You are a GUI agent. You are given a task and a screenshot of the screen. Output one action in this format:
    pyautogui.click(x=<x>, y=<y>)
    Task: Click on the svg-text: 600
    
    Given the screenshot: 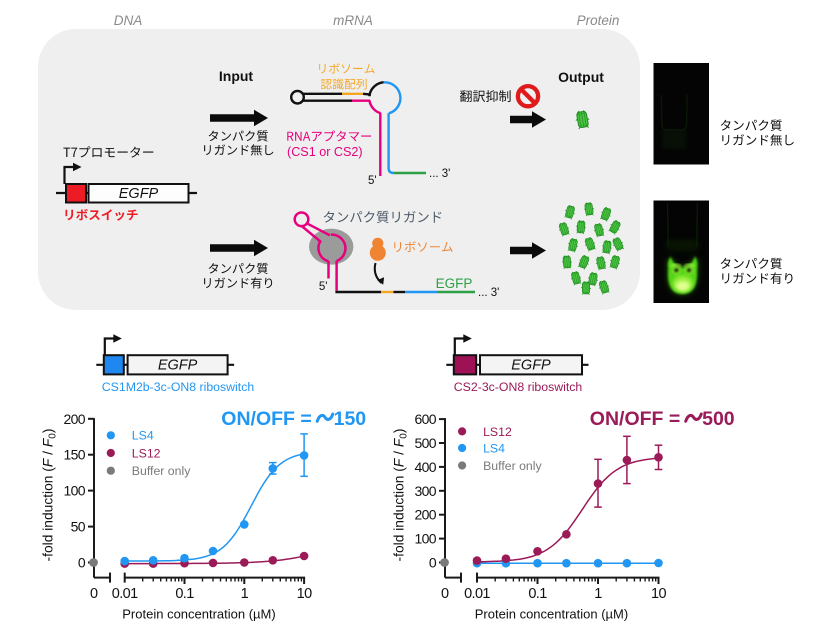 What is the action you would take?
    pyautogui.click(x=425, y=419)
    